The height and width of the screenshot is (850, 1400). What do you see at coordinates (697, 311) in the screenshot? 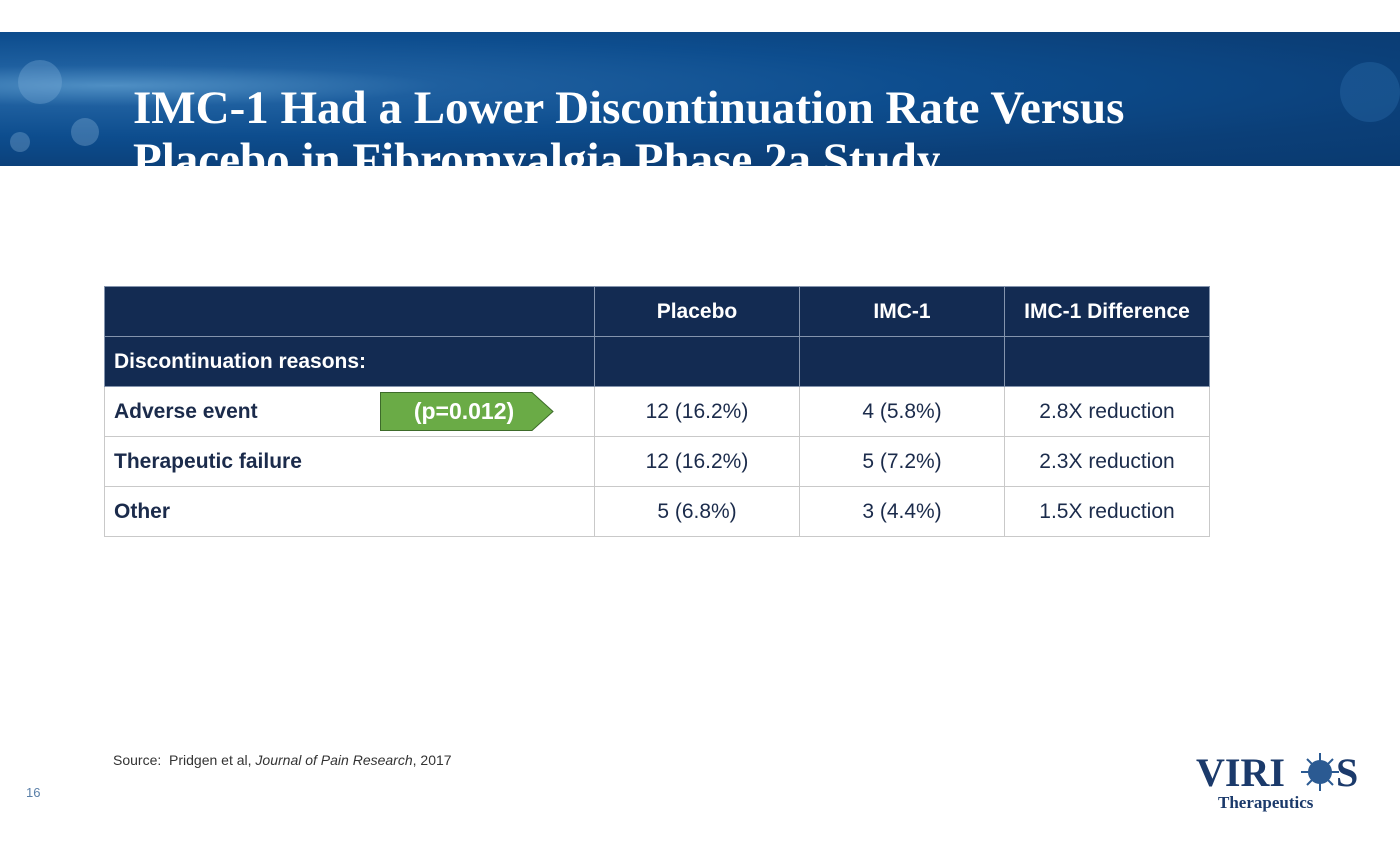
I see `header-cell: Placebo` at bounding box center [697, 311].